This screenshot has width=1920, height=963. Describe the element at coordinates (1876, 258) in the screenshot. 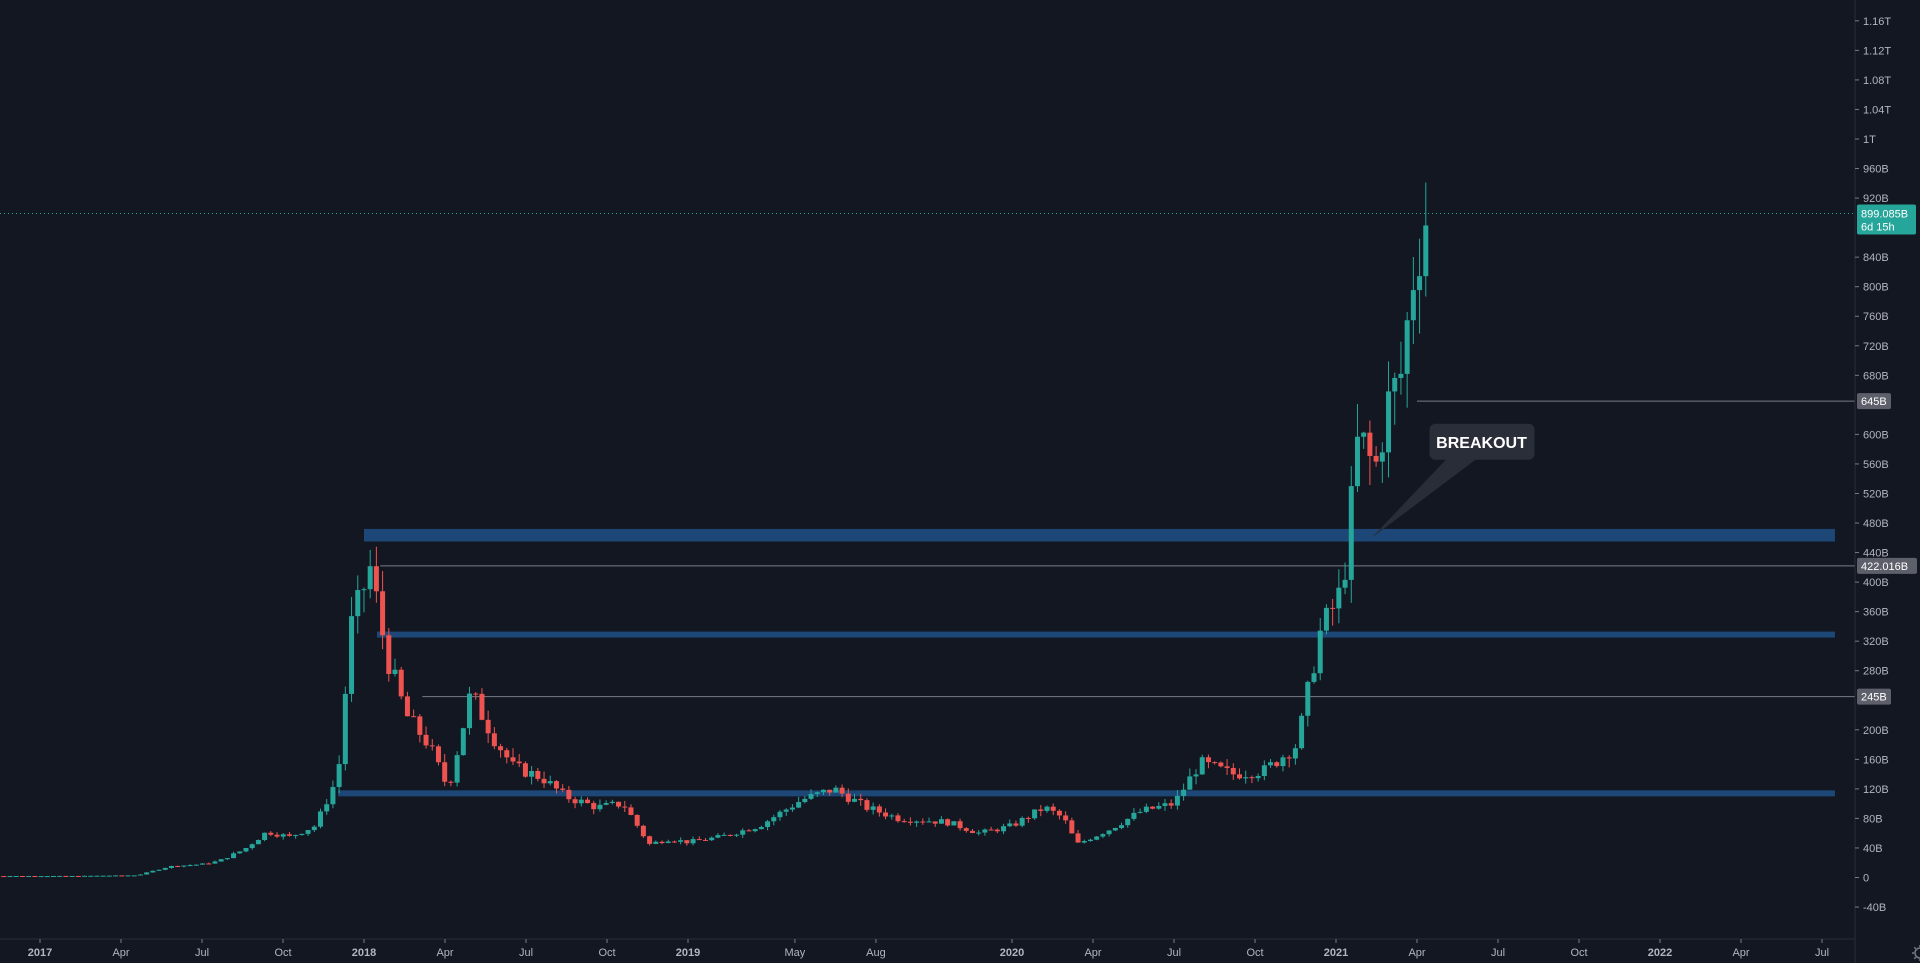

I see `price-tick-label: 840B` at that location.